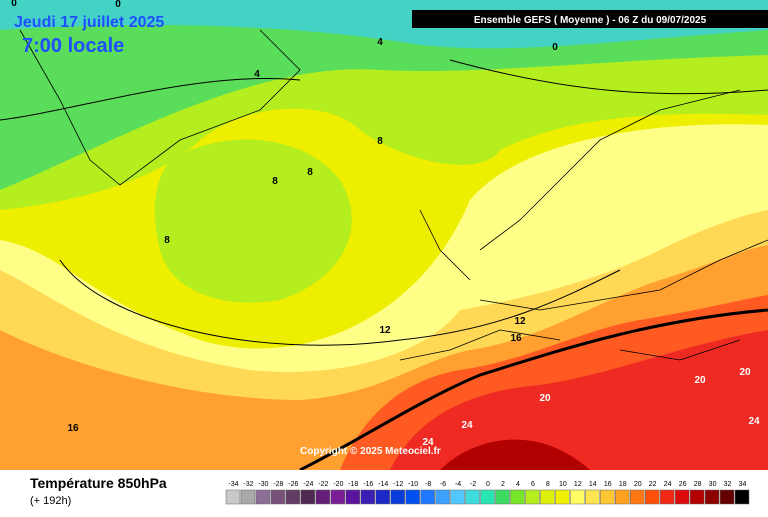 The height and width of the screenshot is (517, 768). What do you see at coordinates (458, 484) in the screenshot?
I see `scale-label: -4` at bounding box center [458, 484].